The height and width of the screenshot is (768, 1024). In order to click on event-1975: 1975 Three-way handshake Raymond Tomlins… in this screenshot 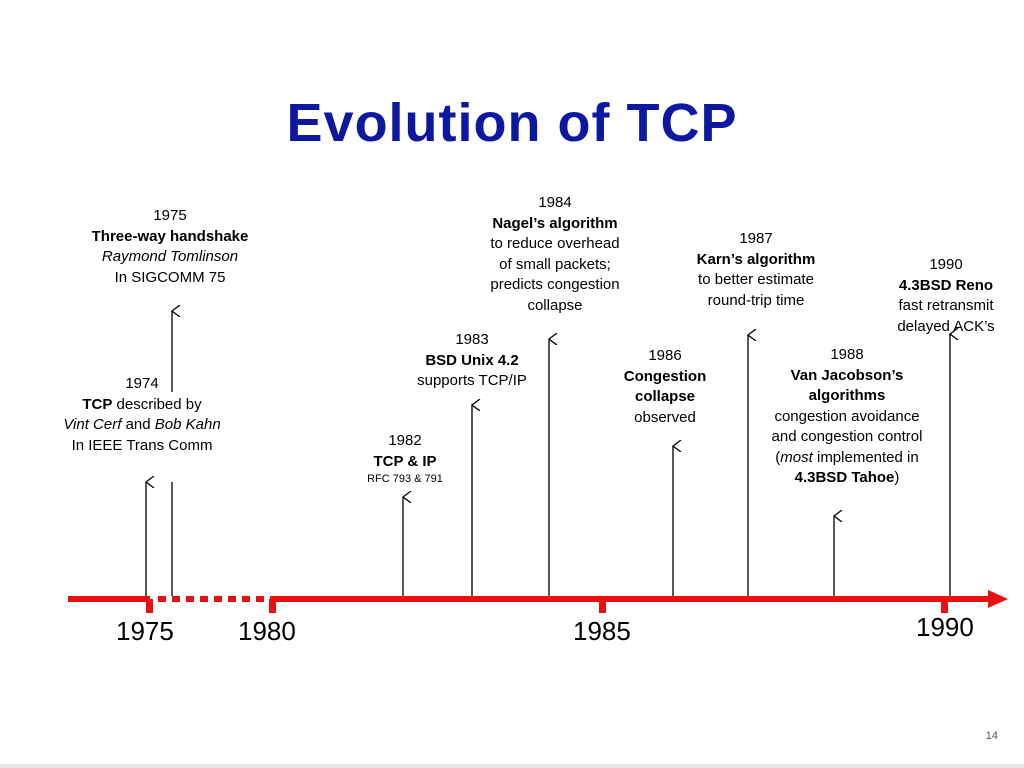, I will do `click(170, 247)`.